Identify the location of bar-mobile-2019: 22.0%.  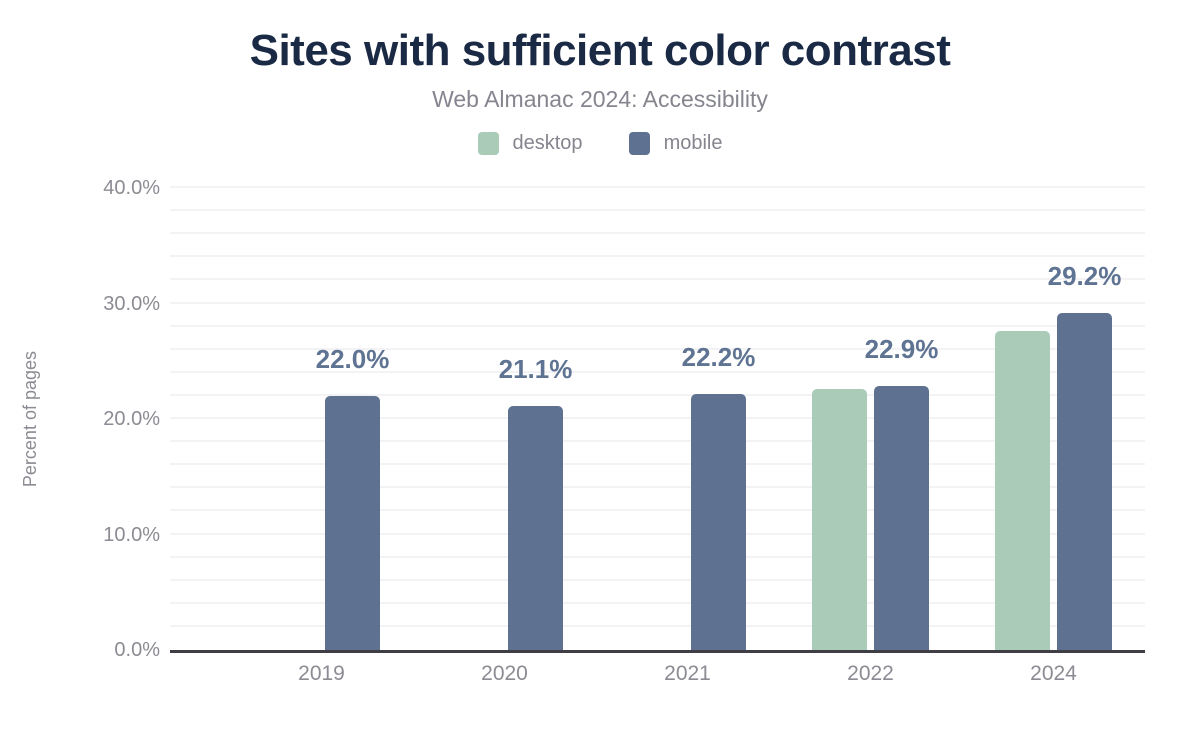
(352, 498).